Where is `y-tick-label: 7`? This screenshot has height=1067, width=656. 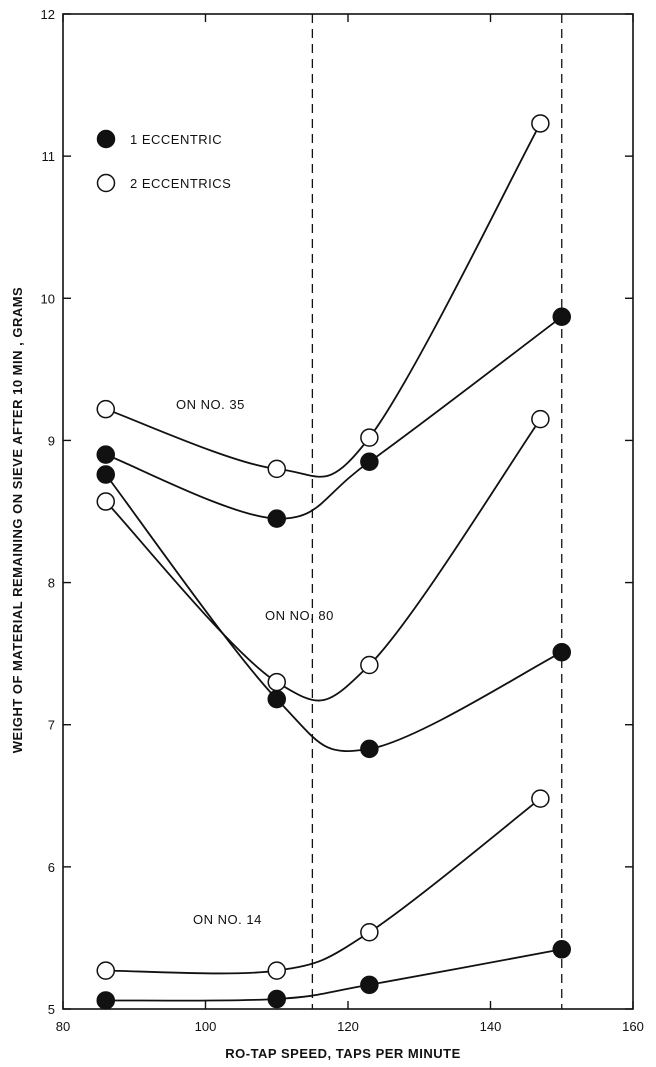 y-tick-label: 7 is located at coordinates (51, 725).